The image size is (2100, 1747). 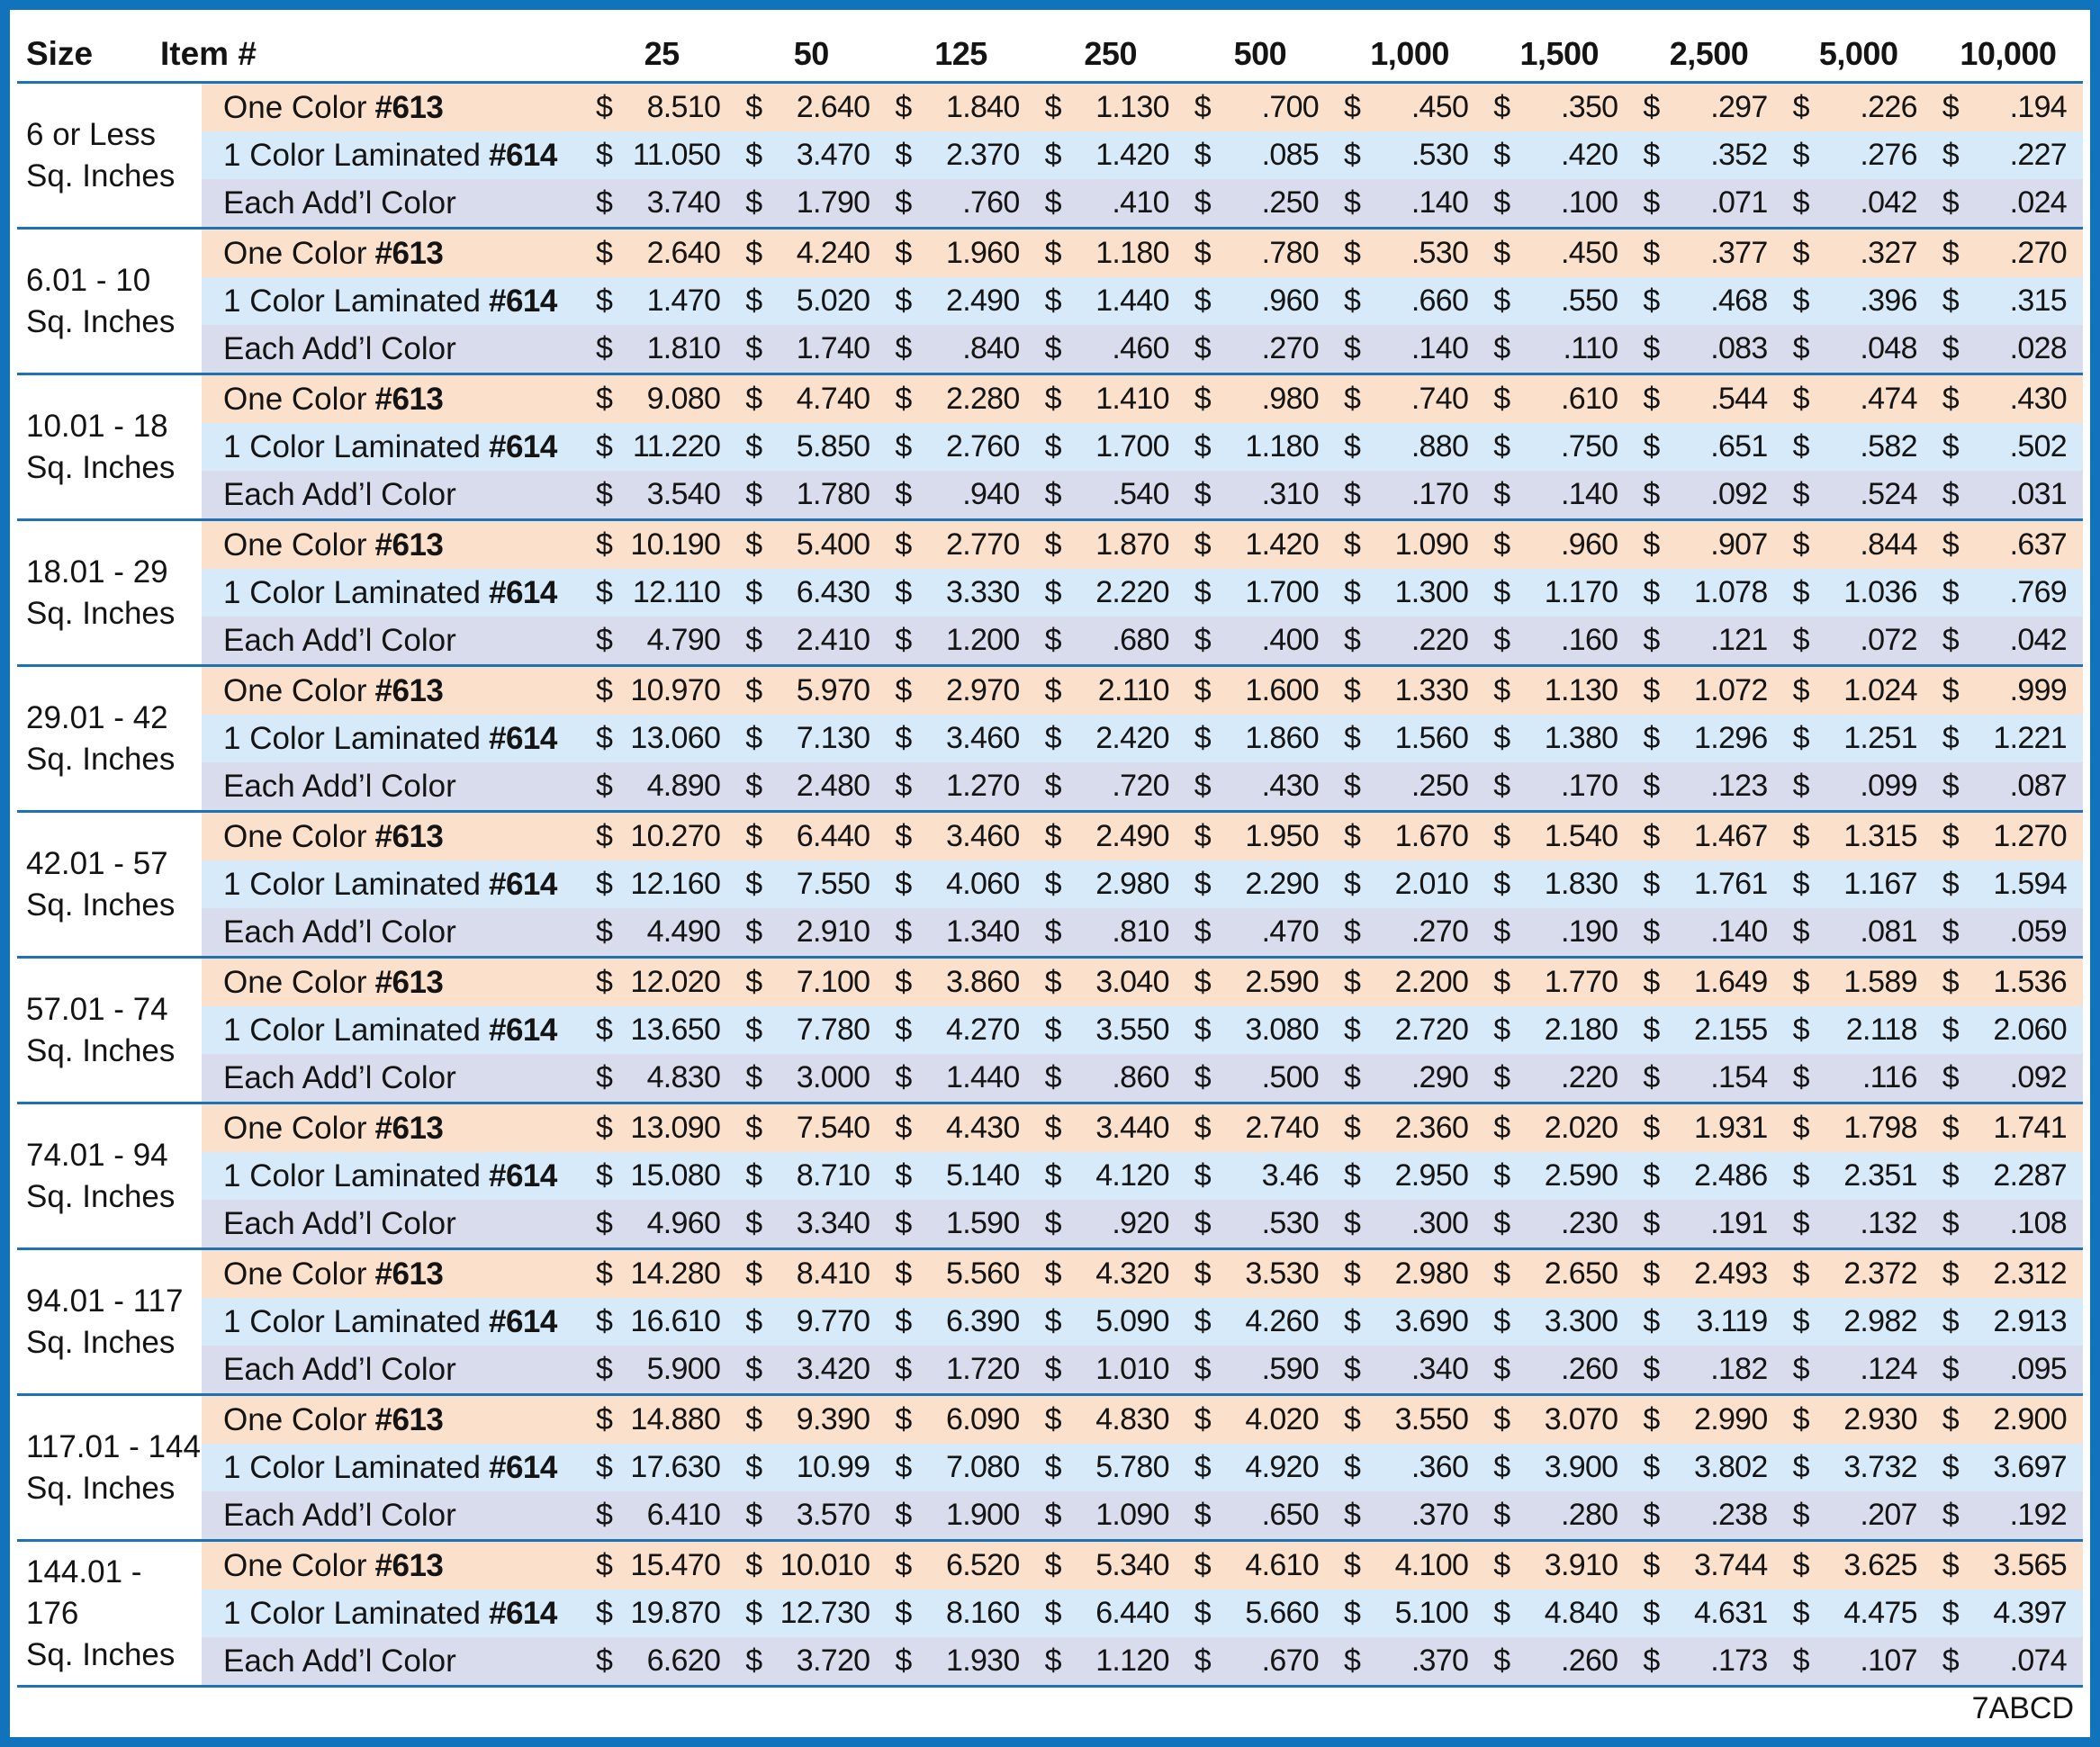 What do you see at coordinates (1140, 931) in the screenshot?
I see `price-value: .810` at bounding box center [1140, 931].